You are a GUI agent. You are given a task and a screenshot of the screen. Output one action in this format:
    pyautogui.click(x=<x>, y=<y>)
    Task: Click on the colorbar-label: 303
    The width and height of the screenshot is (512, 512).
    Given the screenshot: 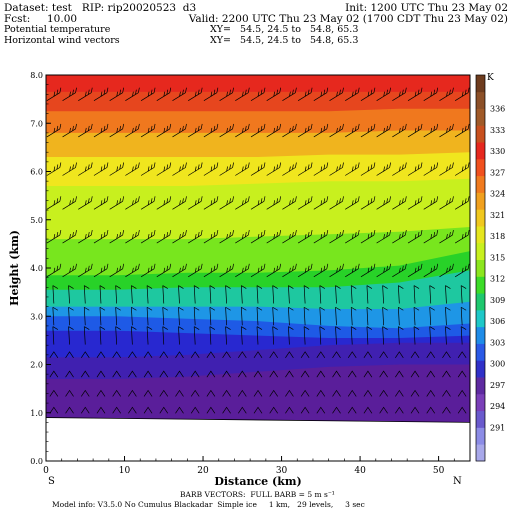 What is the action you would take?
    pyautogui.click(x=497, y=342)
    